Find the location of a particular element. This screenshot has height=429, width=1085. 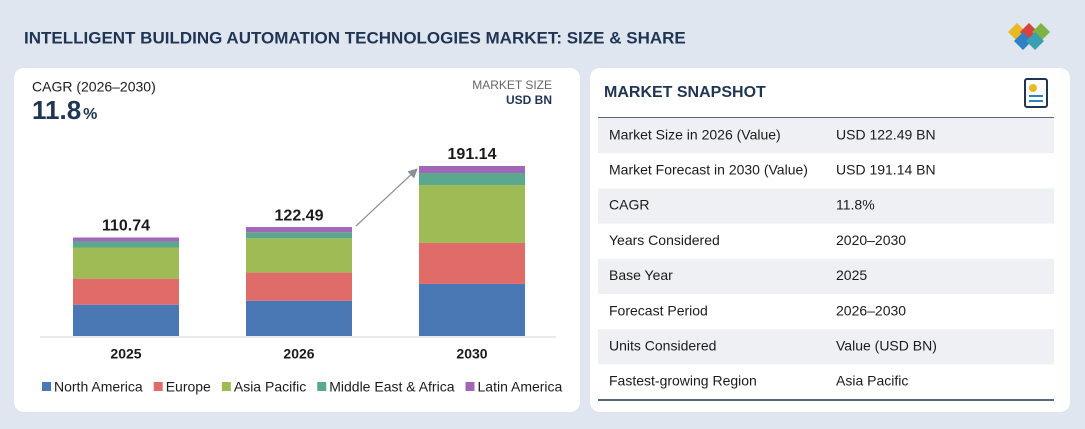

row-value: 2025 is located at coordinates (851, 275).